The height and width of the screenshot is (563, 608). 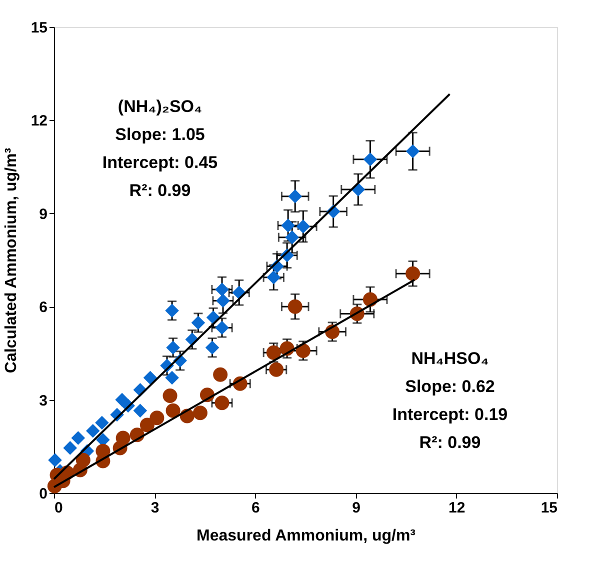 What do you see at coordinates (43, 214) in the screenshot?
I see `y-tick-label: 9` at bounding box center [43, 214].